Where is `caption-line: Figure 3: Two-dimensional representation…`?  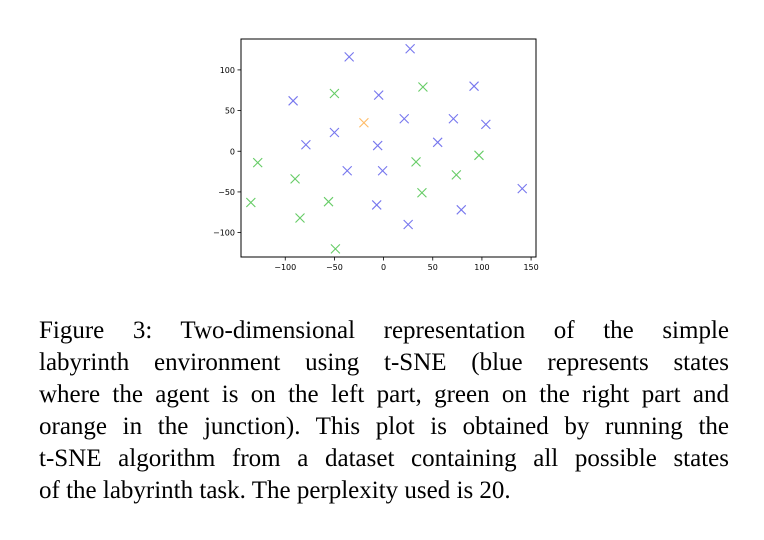 caption-line: Figure 3: Two-dimensional representation… is located at coordinates (384, 330).